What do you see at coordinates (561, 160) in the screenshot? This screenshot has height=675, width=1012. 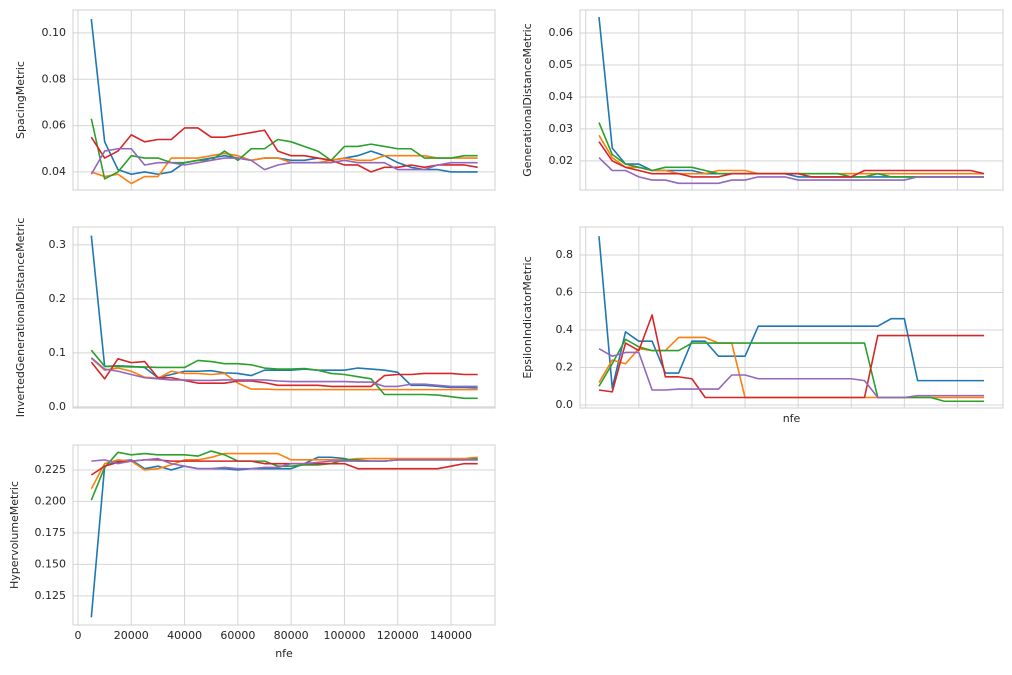 I see `y-tick-label: 0.02` at bounding box center [561, 160].